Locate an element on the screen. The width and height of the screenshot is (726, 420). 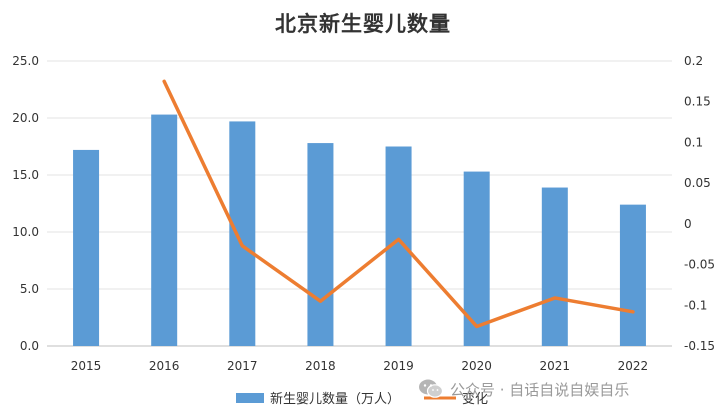
y-right-tick-label: 0.05 is located at coordinates (697, 183).